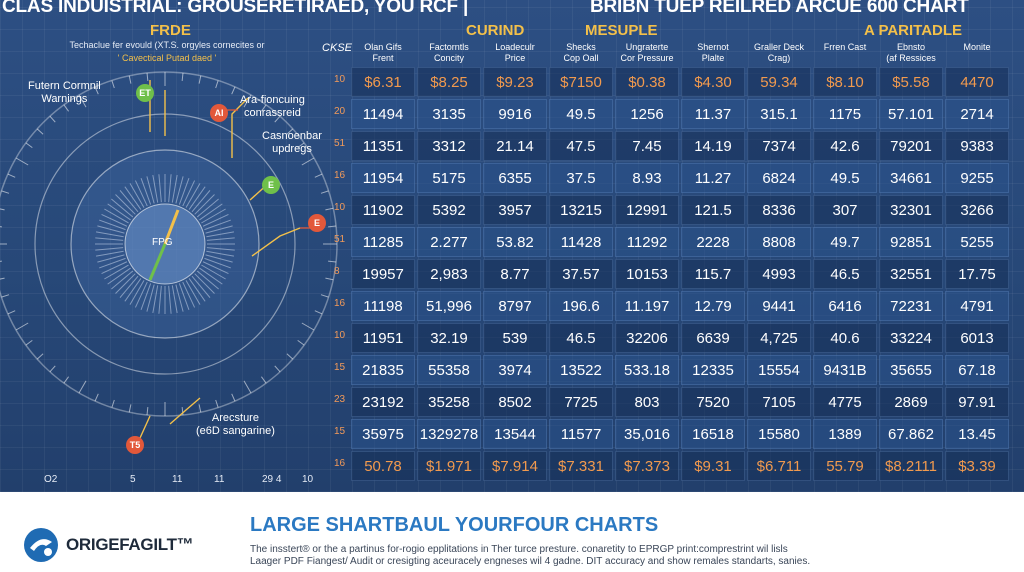 This screenshot has height=572, width=1024. Describe the element at coordinates (515, 466) in the screenshot. I see `table-cell: $7.914` at that location.